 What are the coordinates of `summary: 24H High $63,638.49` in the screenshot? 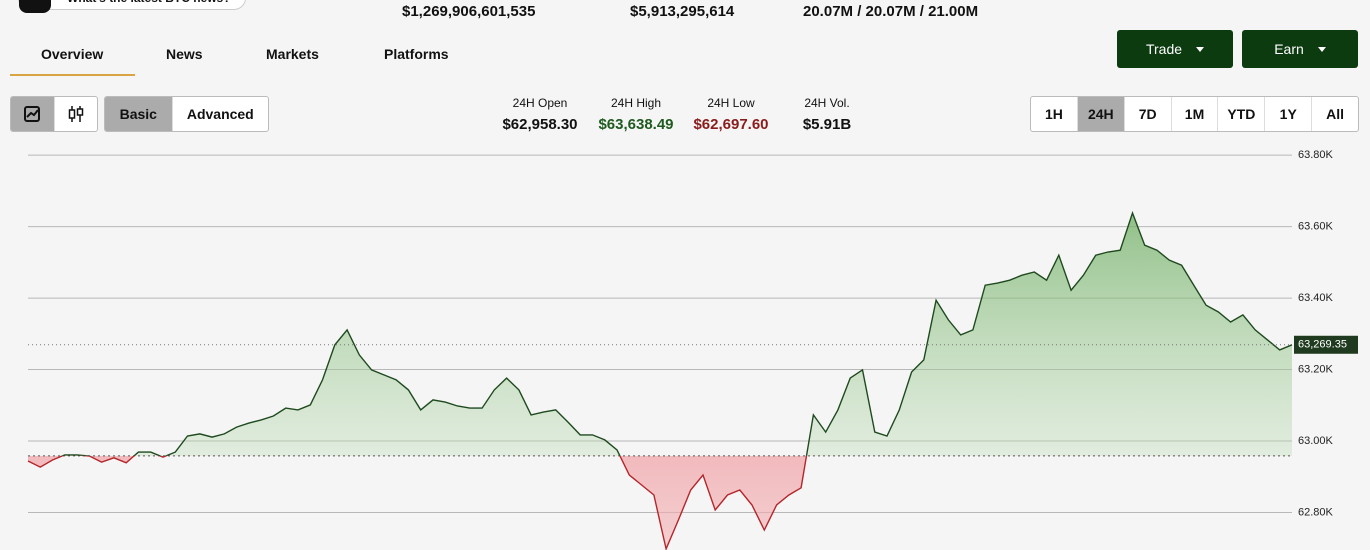 It's located at (636, 114).